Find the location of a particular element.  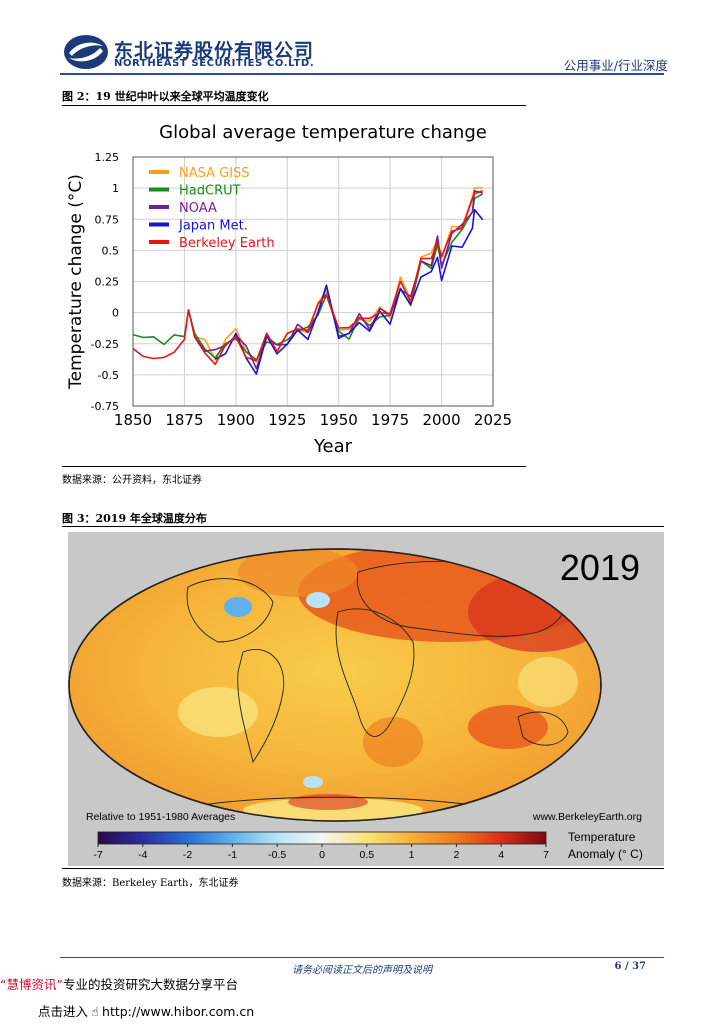

x-tick-label: 1875 is located at coordinates (184, 420).